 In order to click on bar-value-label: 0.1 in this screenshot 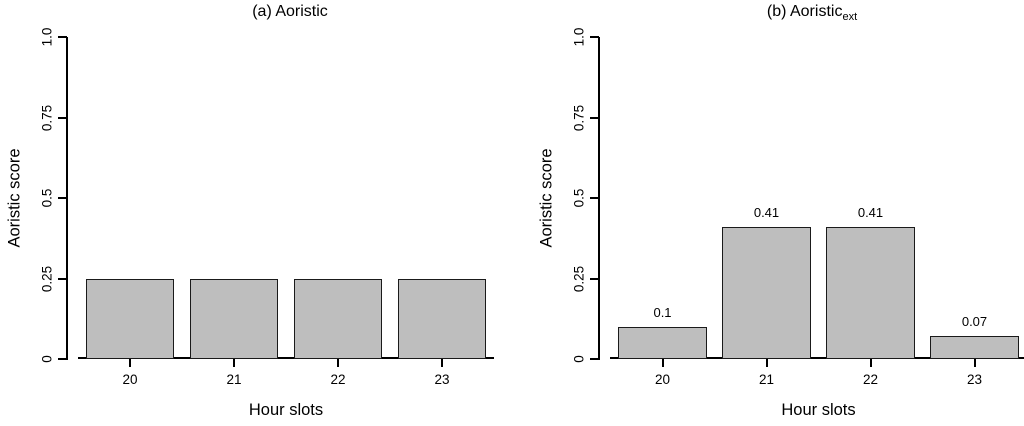, I will do `click(662, 312)`.